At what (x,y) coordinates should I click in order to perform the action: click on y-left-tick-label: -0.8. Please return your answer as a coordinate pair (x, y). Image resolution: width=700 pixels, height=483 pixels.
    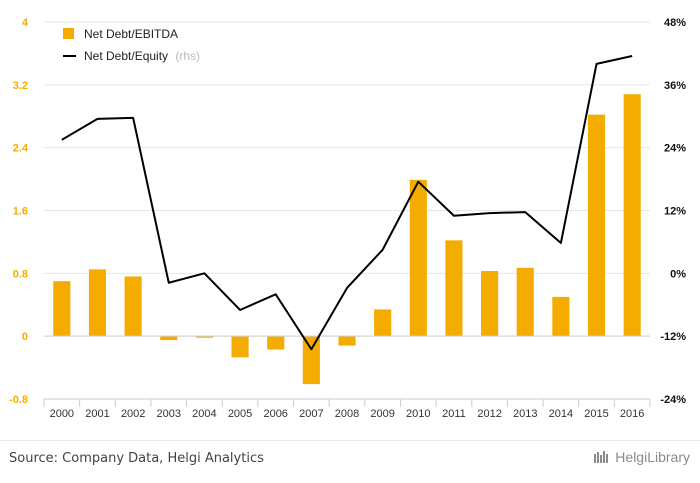
    Looking at the image, I should click on (18, 400).